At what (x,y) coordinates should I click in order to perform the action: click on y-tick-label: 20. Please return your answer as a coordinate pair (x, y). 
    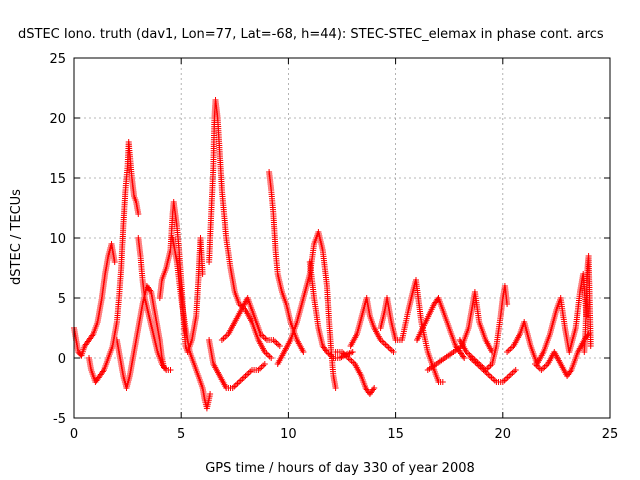
    Looking at the image, I should click on (57, 119).